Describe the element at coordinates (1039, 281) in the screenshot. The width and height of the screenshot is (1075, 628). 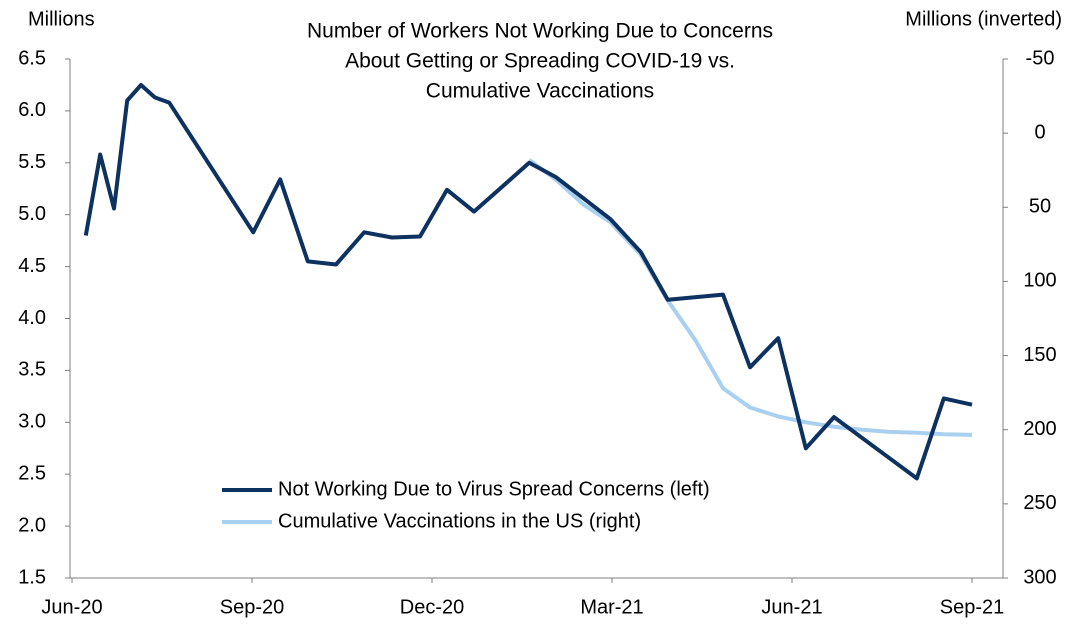
I see `y2-tick-label: 100` at that location.